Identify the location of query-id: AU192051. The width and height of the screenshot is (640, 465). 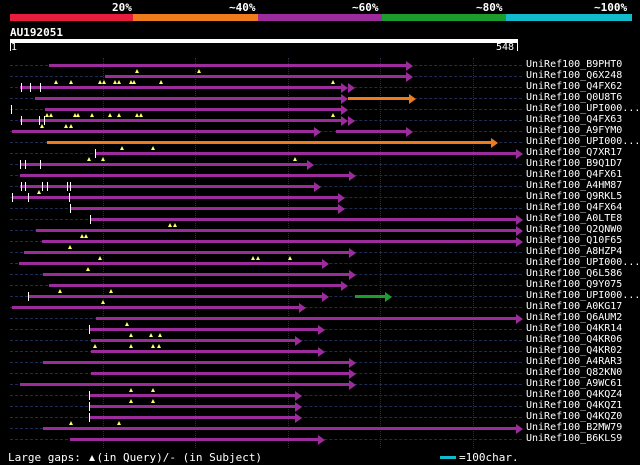
(36, 32).